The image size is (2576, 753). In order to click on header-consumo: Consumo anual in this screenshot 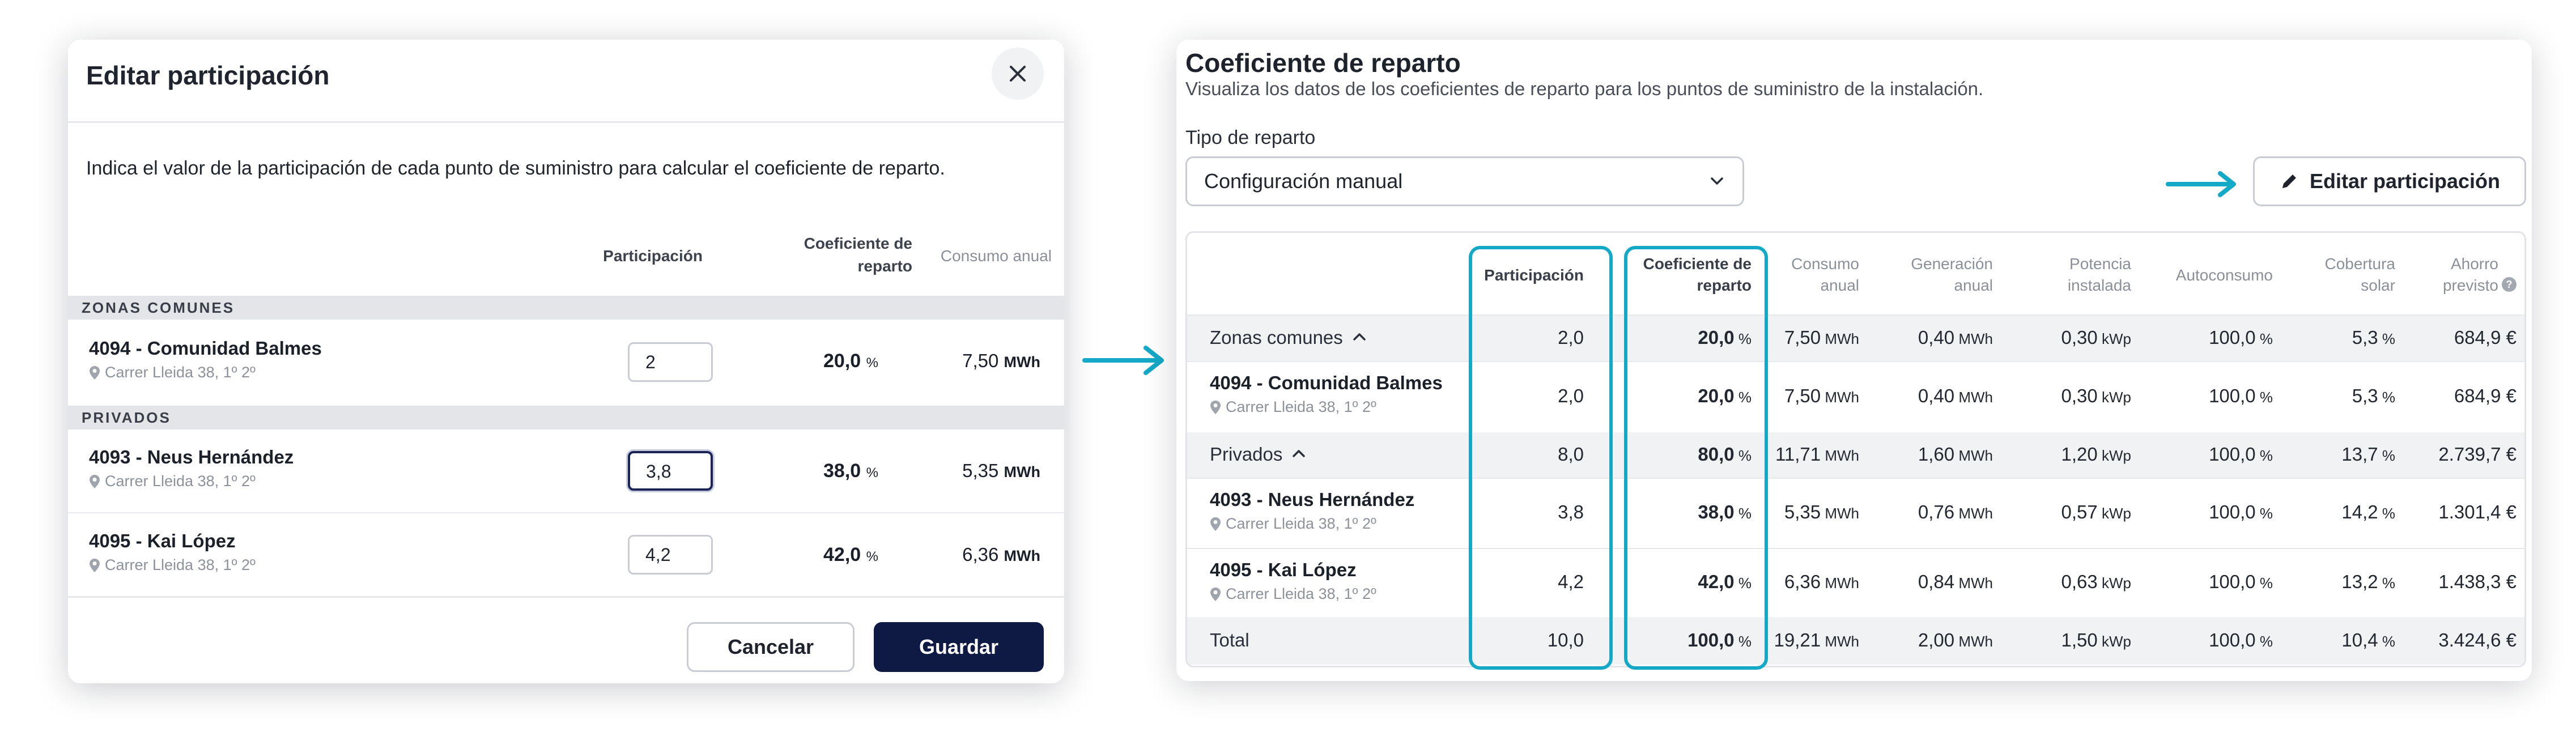, I will do `click(996, 256)`.